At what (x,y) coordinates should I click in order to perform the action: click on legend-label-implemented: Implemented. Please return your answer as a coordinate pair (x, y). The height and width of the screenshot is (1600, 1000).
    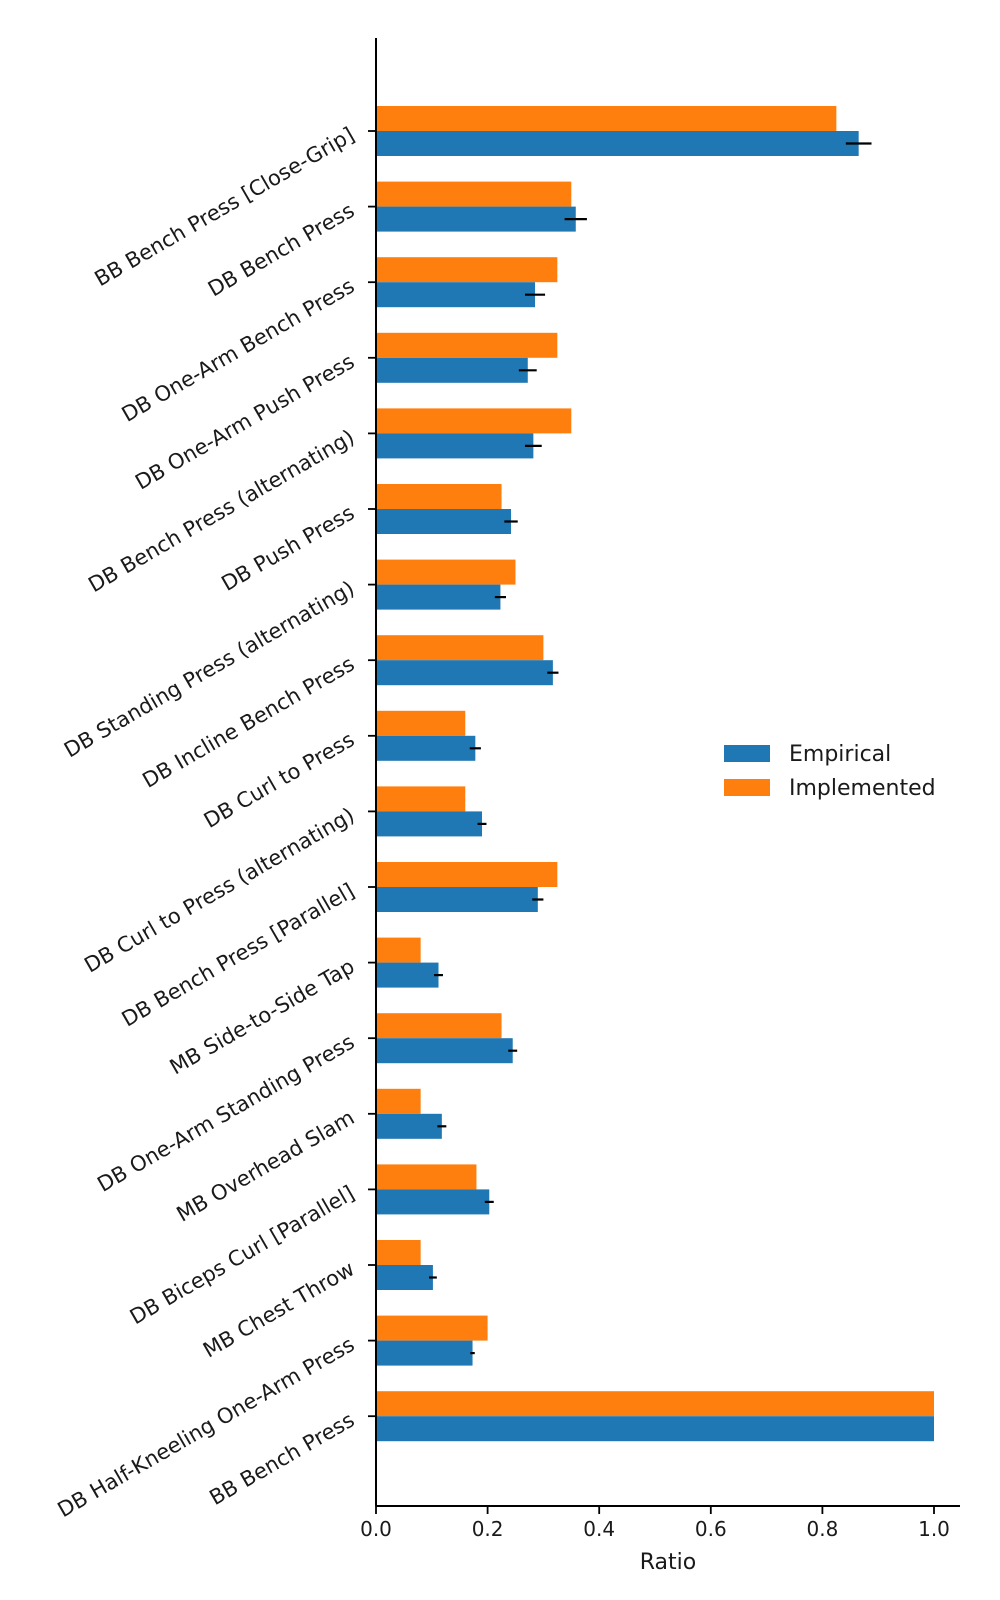
    Looking at the image, I should click on (862, 788).